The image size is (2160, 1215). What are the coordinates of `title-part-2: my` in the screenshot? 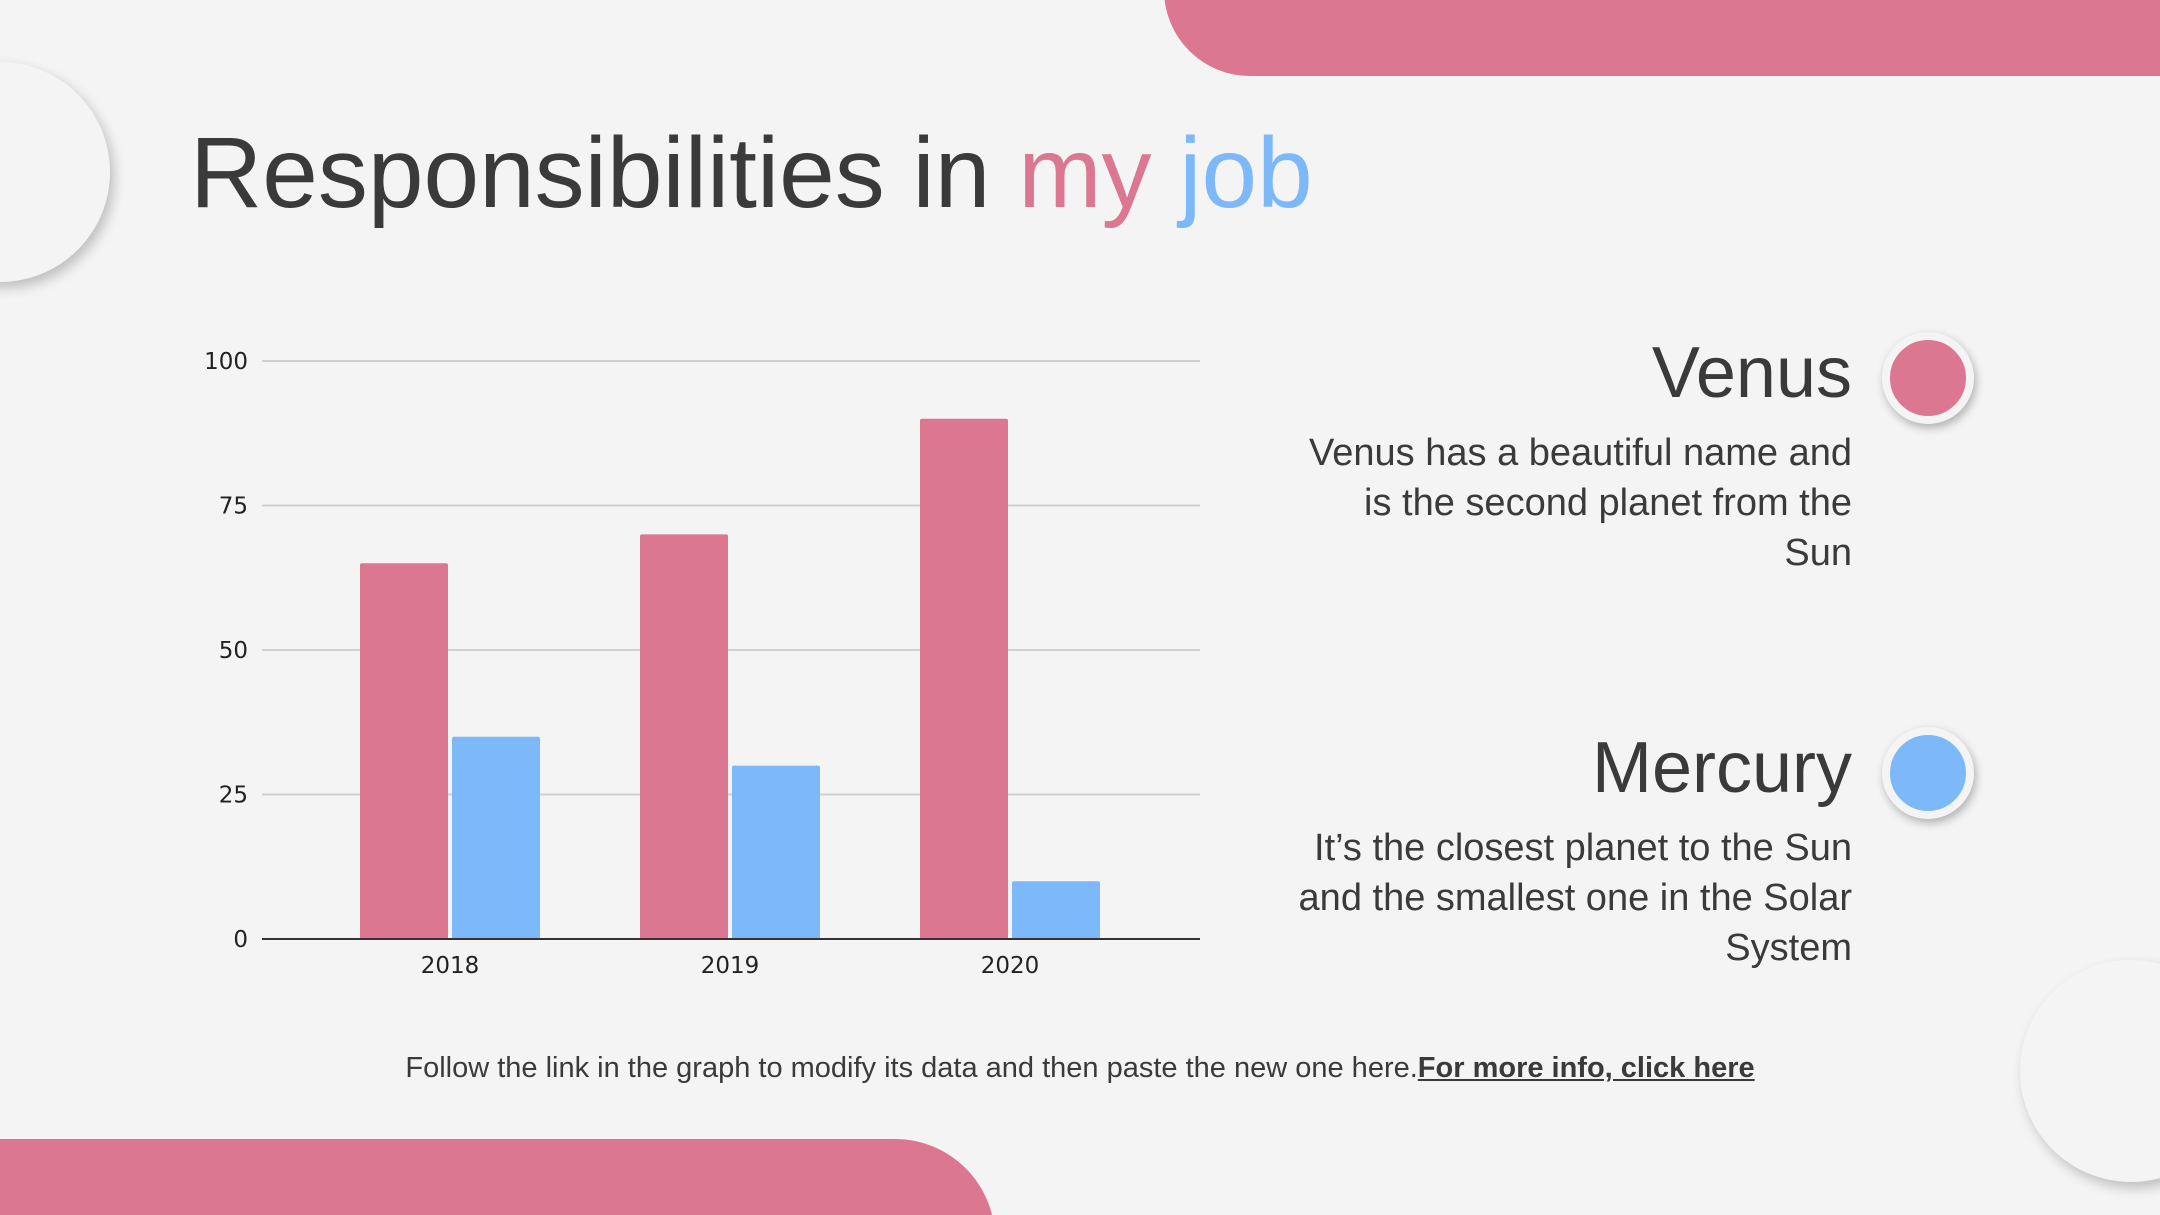 It's located at (1085, 173).